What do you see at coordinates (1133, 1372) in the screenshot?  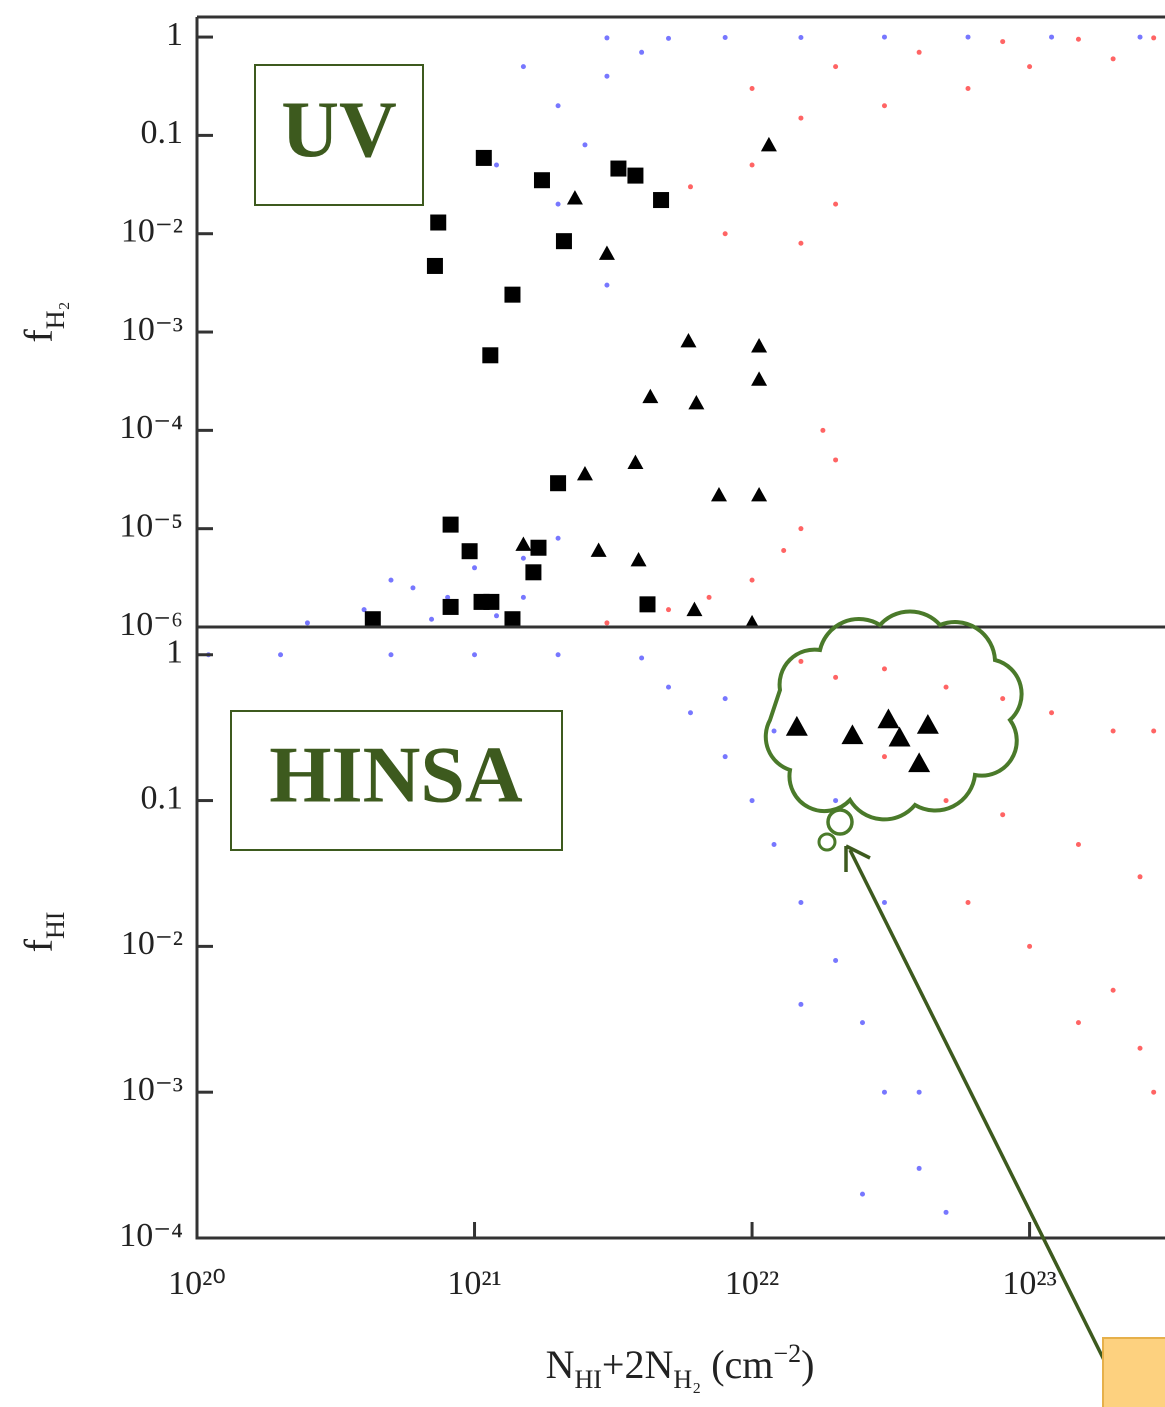 I see `note-box` at bounding box center [1133, 1372].